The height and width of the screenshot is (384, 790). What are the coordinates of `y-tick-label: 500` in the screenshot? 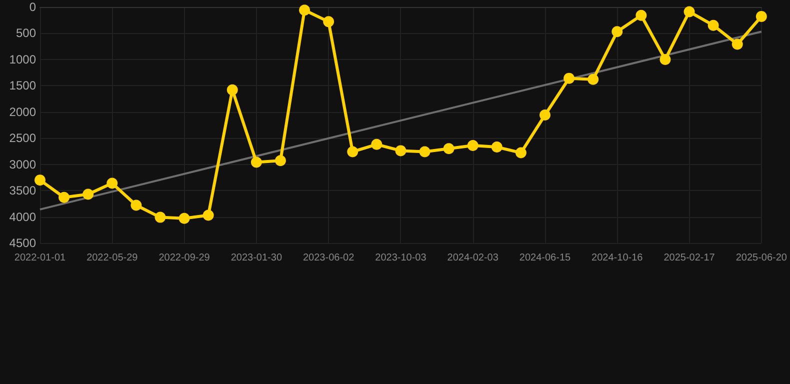 It's located at (26, 33).